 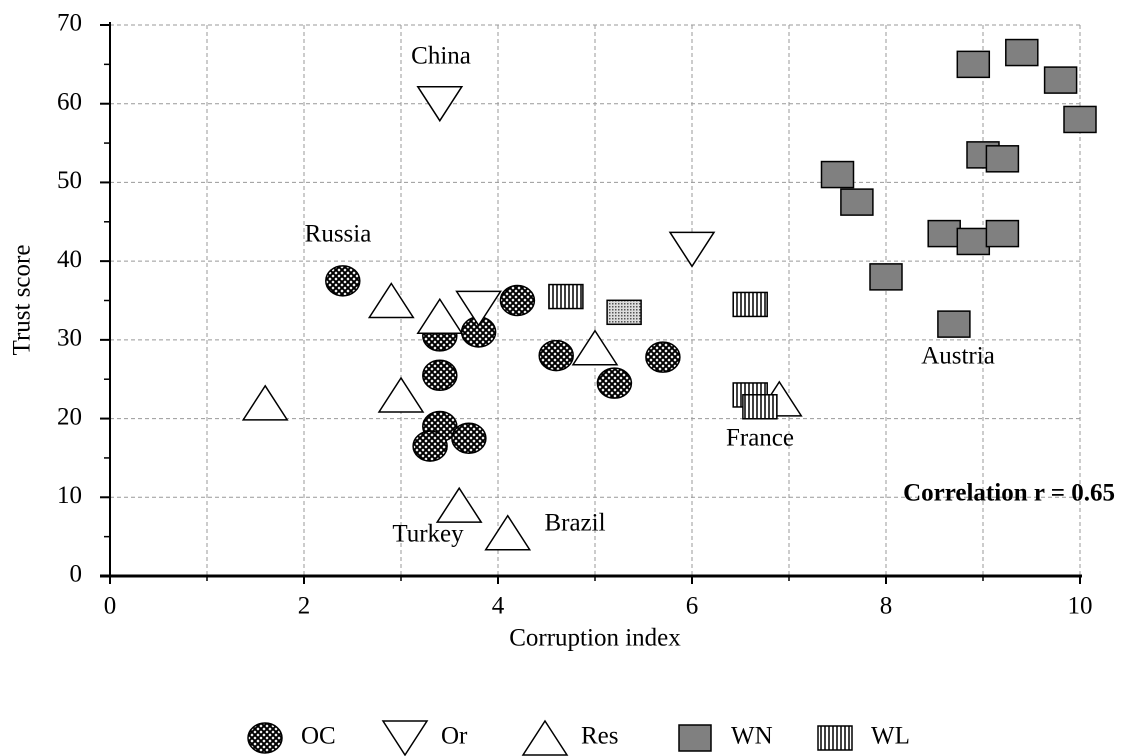 What do you see at coordinates (752, 736) in the screenshot?
I see `legend-label: WN` at bounding box center [752, 736].